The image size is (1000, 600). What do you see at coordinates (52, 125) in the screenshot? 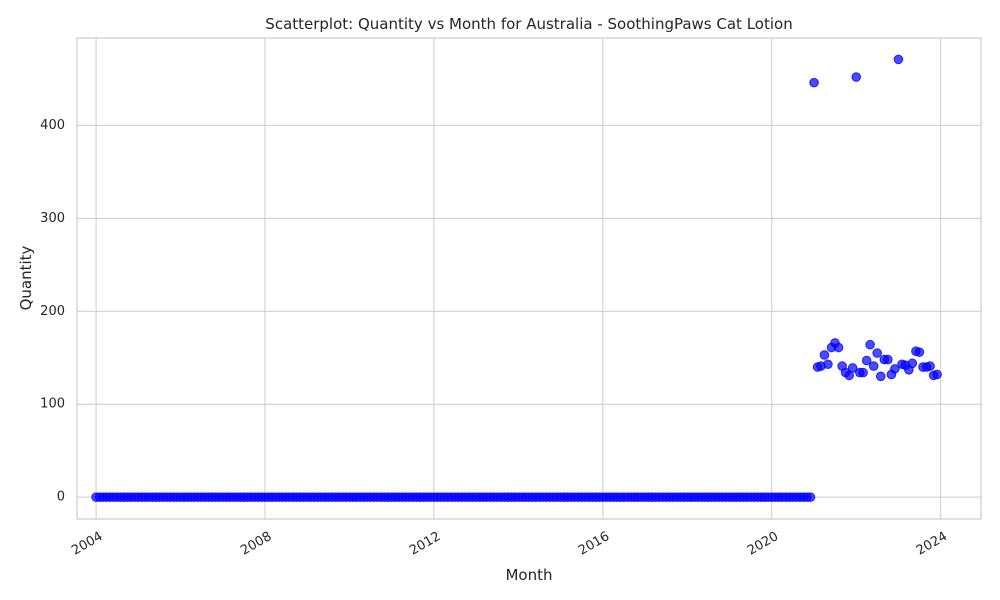
I see `y-tick-label: 400` at bounding box center [52, 125].